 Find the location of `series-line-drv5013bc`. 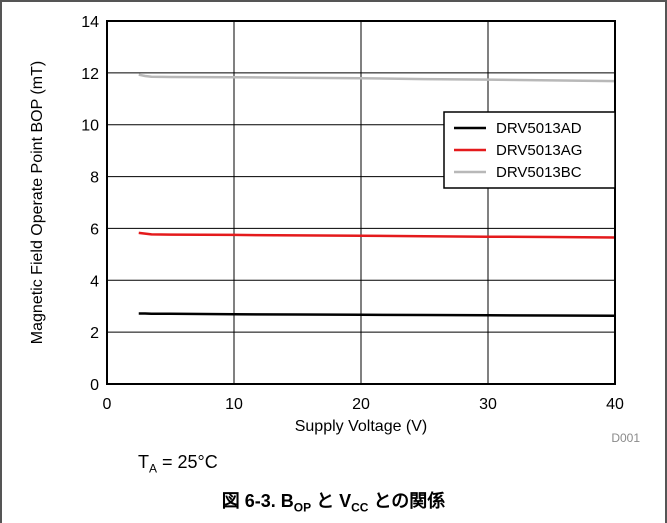

series-line-drv5013bc is located at coordinates (377, 78).